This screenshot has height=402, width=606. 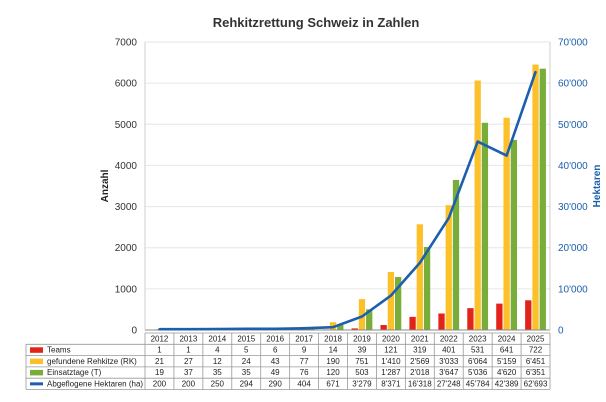 What do you see at coordinates (340, 327) in the screenshot?
I see `bar-2018-s2` at bounding box center [340, 327].